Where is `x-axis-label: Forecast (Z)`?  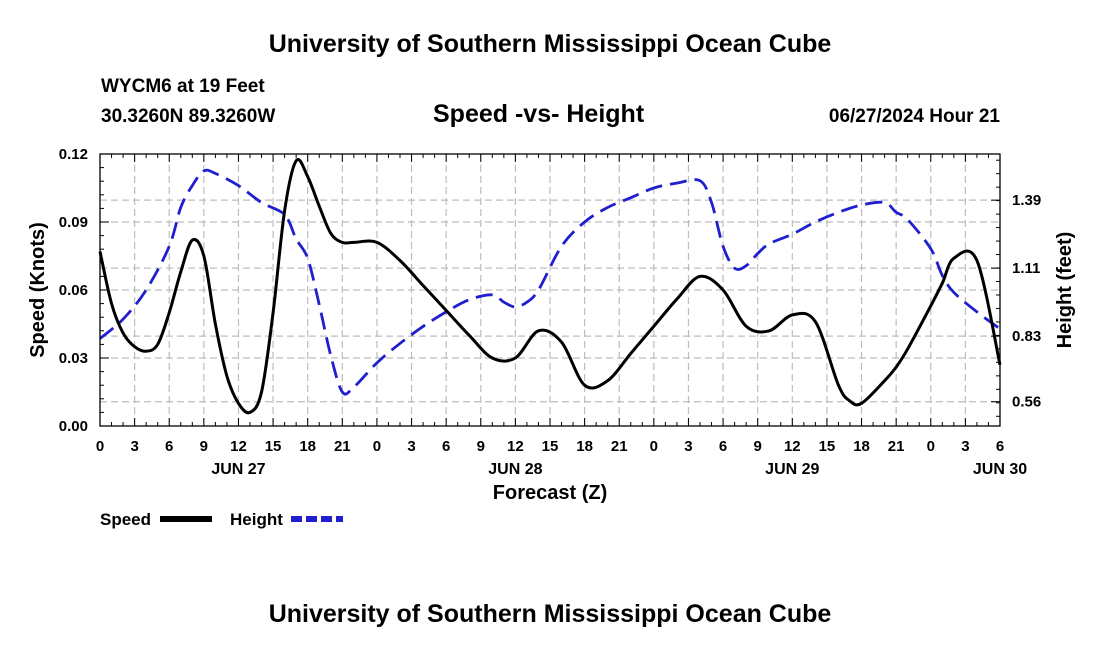
x-axis-label: Forecast (Z) is located at coordinates (550, 493).